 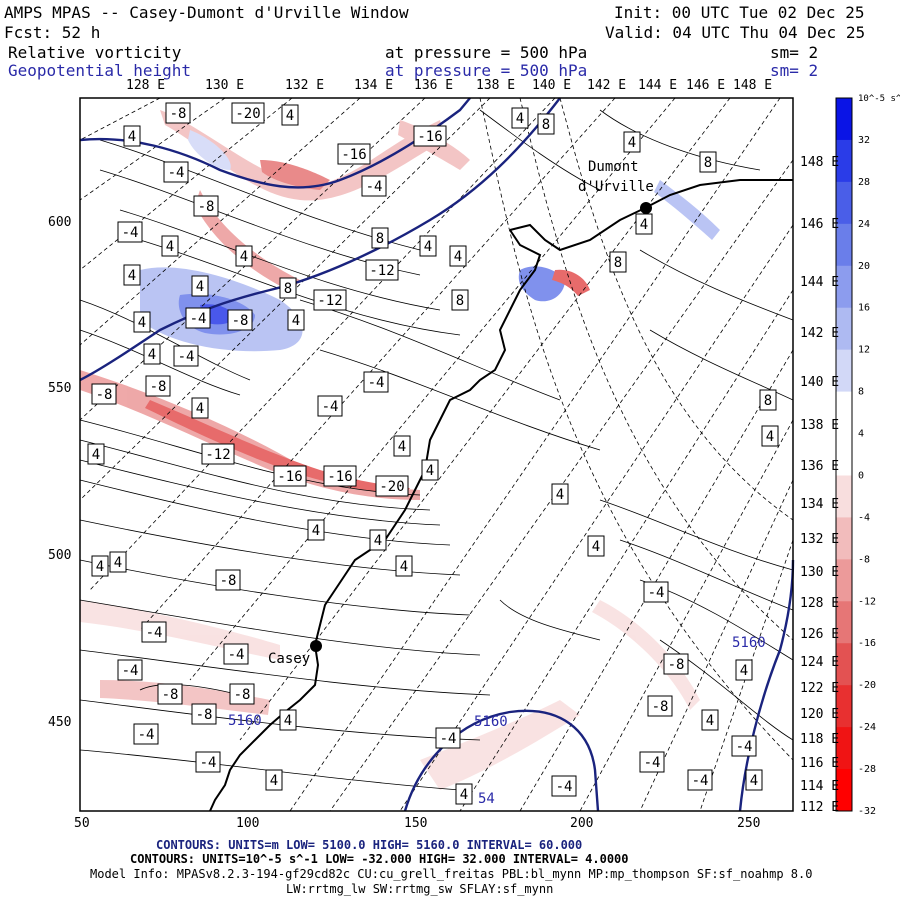 What do you see at coordinates (100, 70) in the screenshot?
I see `field2-name: Geopotential height` at bounding box center [100, 70].